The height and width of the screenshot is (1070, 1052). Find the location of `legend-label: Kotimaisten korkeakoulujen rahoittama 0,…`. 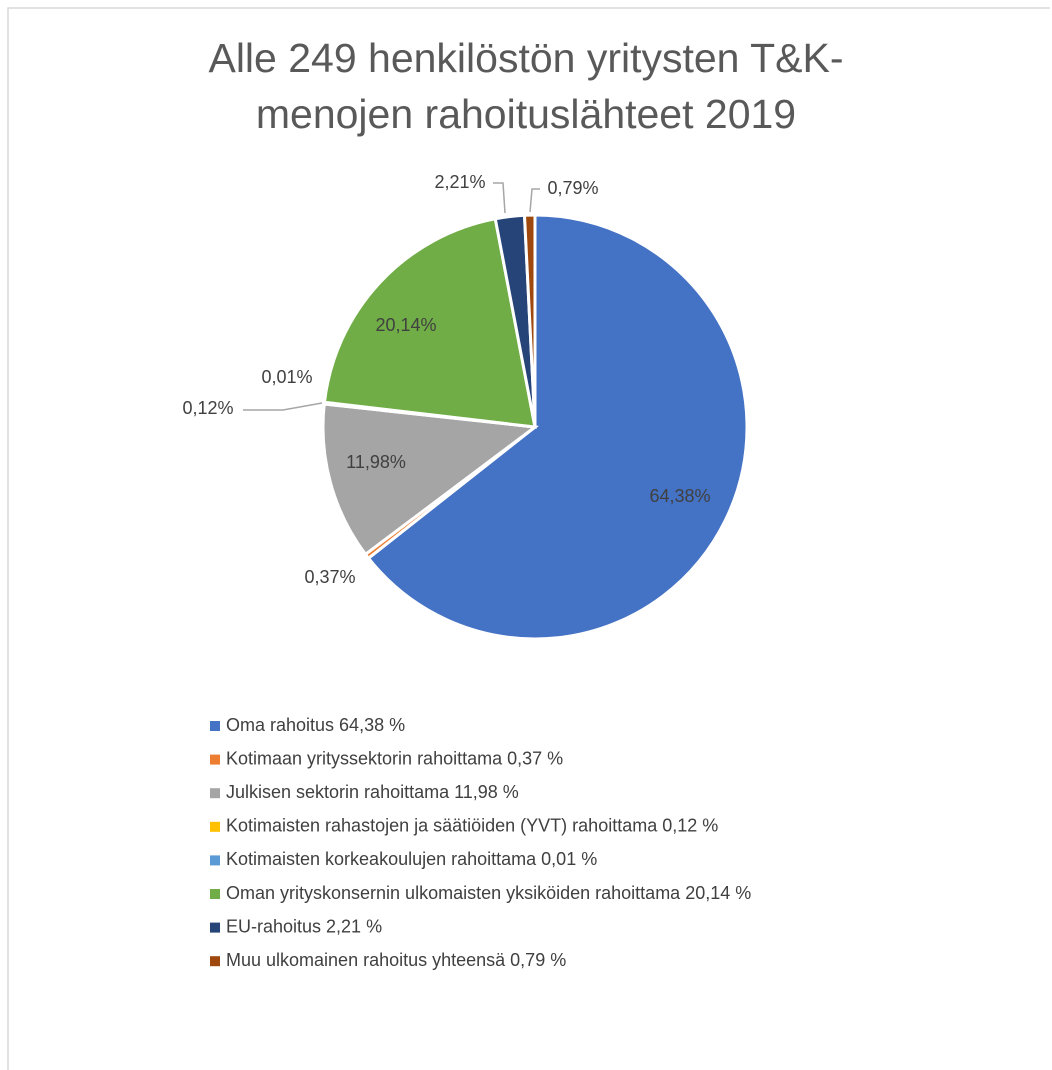

legend-label: Kotimaisten korkeakoulujen rahoittama 0,… is located at coordinates (411, 859).